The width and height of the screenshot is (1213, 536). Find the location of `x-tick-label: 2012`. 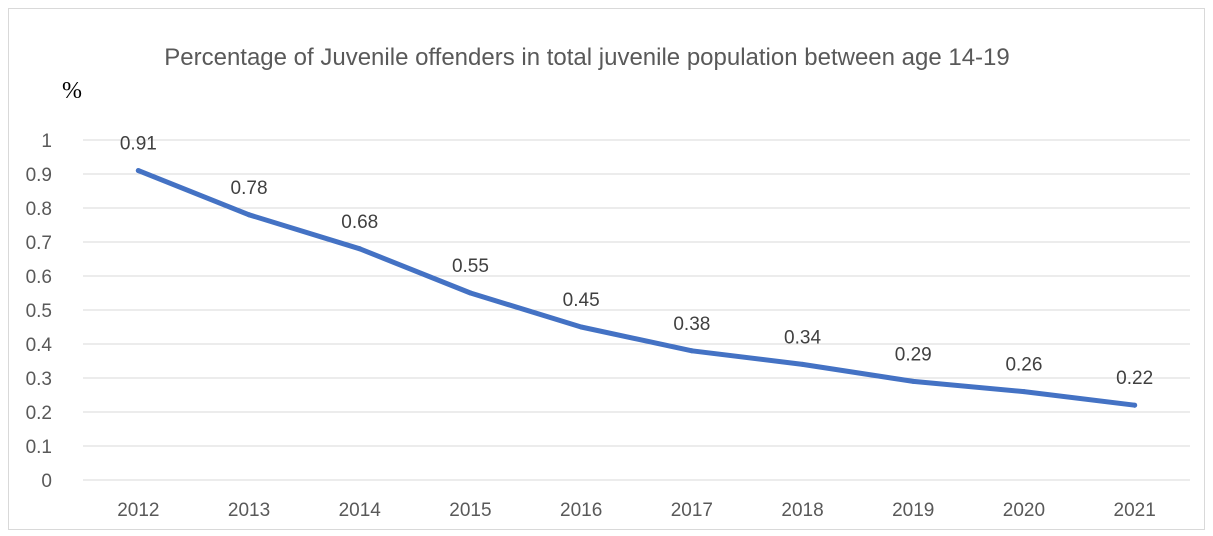

x-tick-label: 2012 is located at coordinates (138, 510).